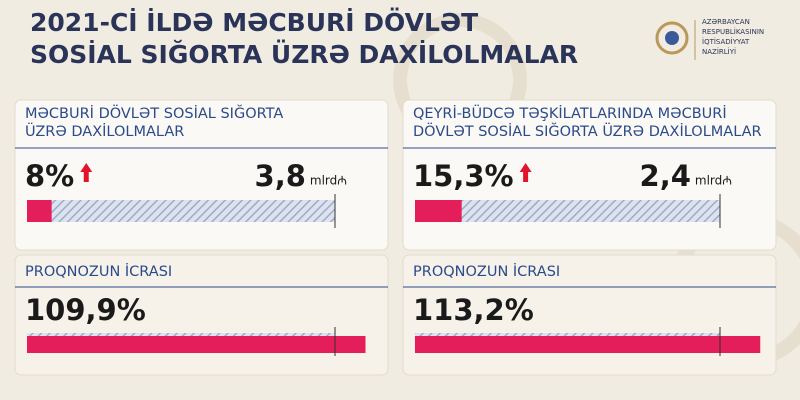 Image resolution: width=800 pixels, height=400 pixels. I want to click on logo-text: İQTİSADİYYAT, so click(726, 41).